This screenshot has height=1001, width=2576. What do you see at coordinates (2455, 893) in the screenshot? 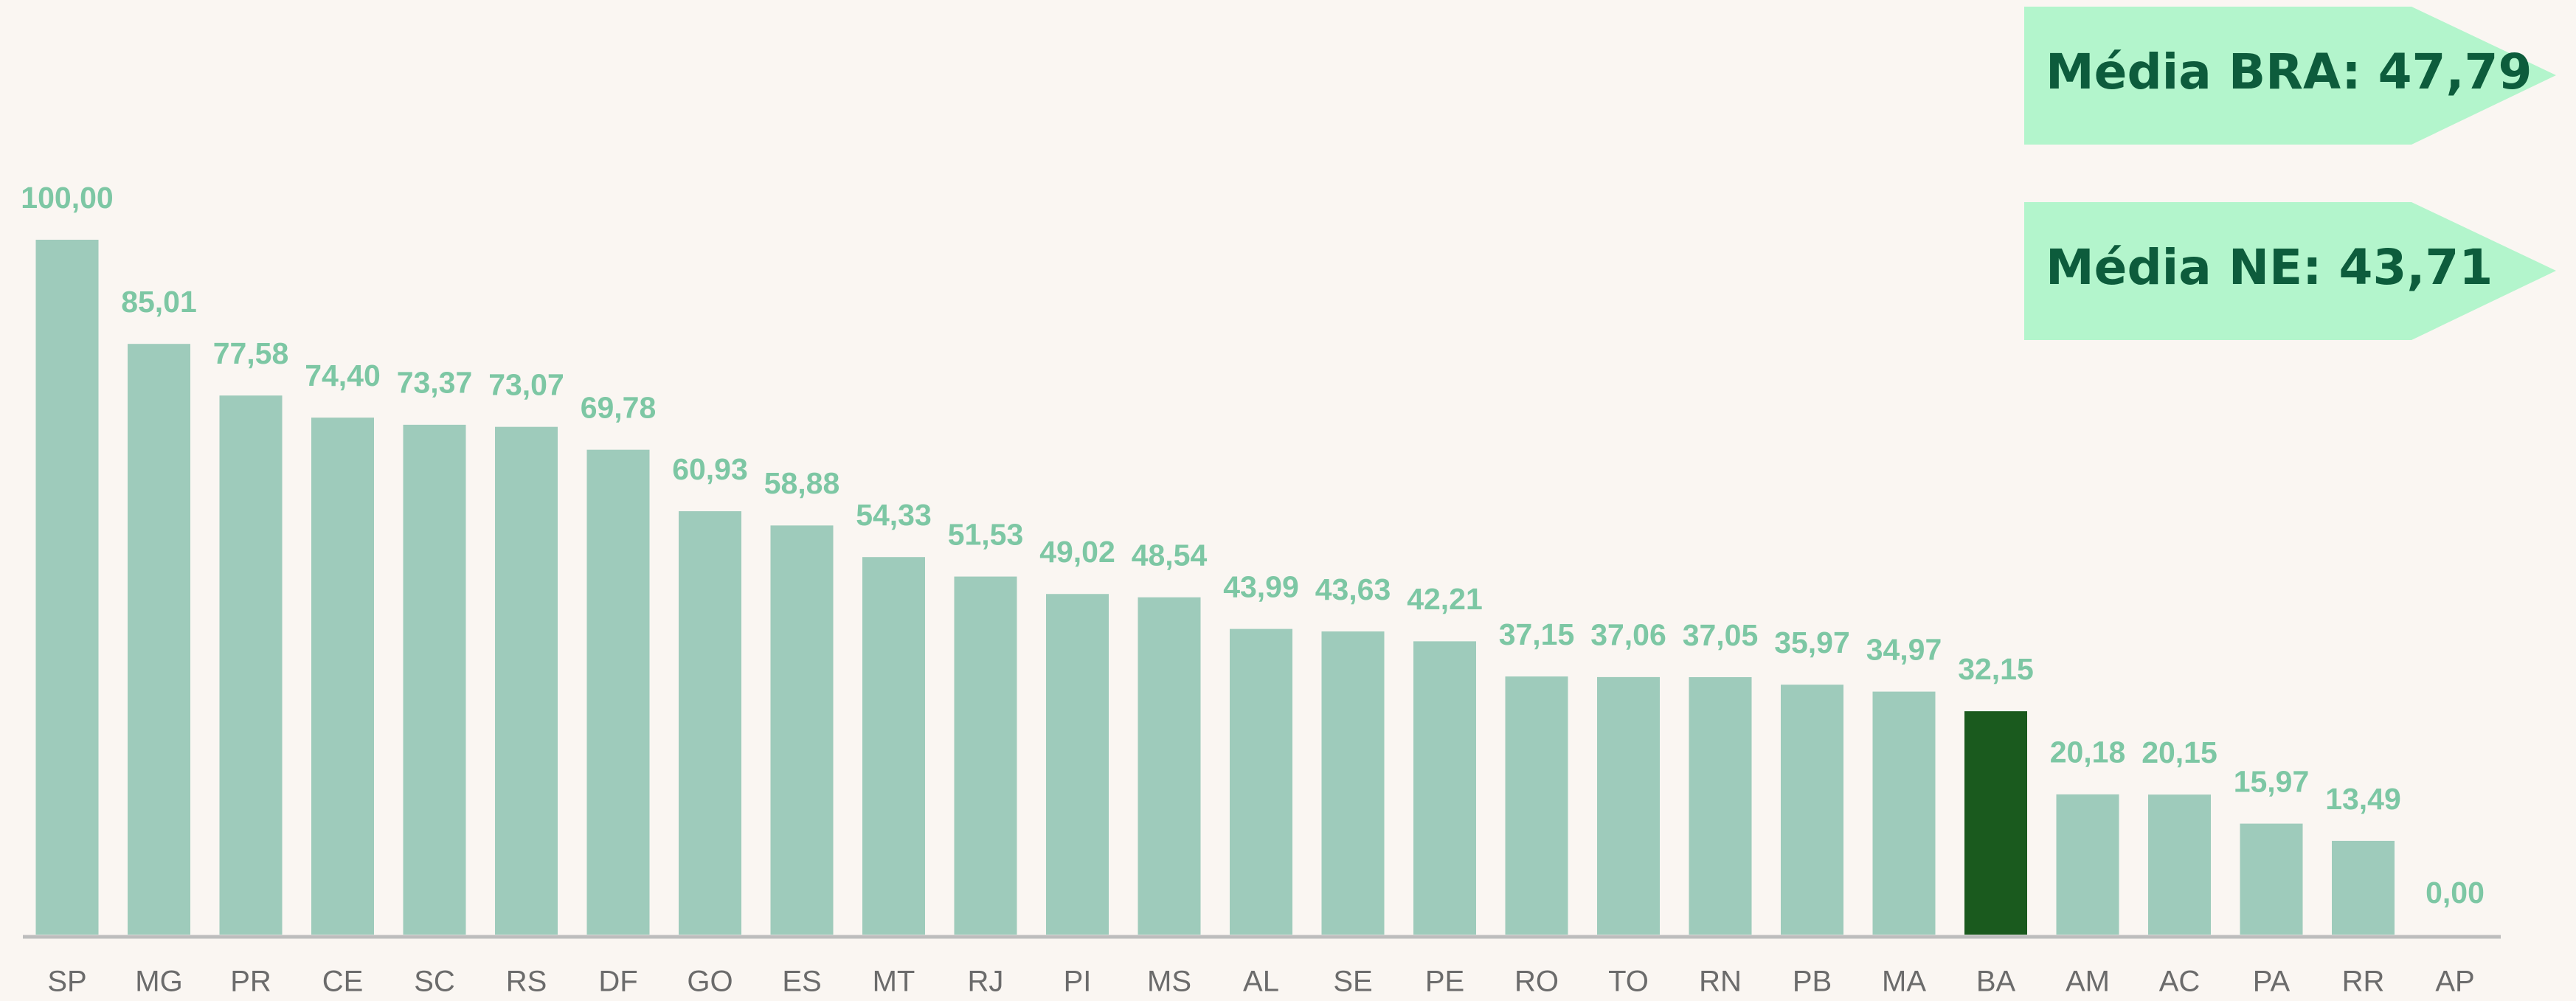
I see `value-label: 0,00` at bounding box center [2455, 893].